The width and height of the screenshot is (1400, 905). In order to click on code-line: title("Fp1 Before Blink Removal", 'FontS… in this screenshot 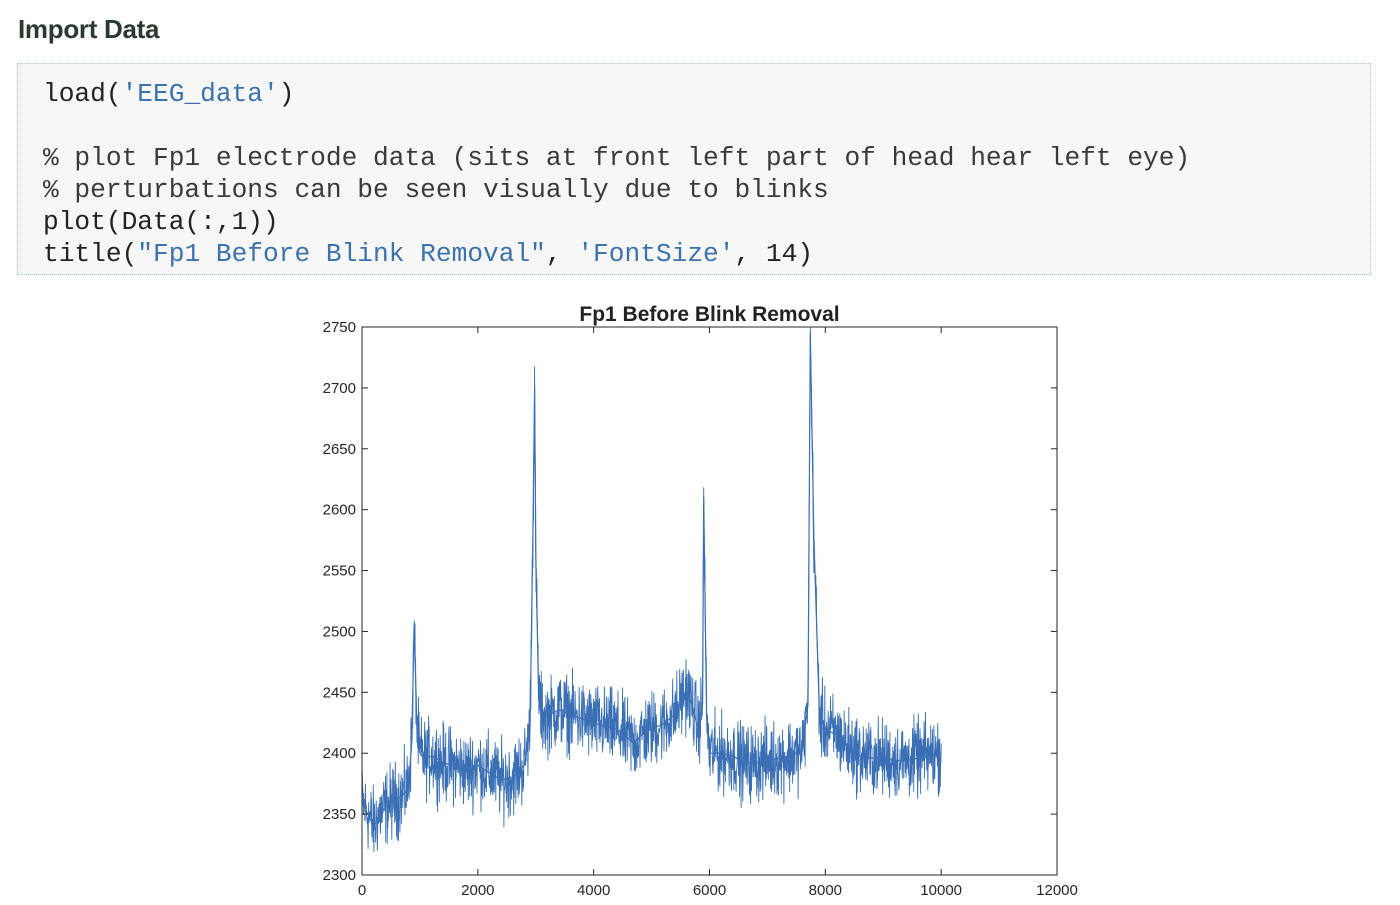, I will do `click(706, 254)`.